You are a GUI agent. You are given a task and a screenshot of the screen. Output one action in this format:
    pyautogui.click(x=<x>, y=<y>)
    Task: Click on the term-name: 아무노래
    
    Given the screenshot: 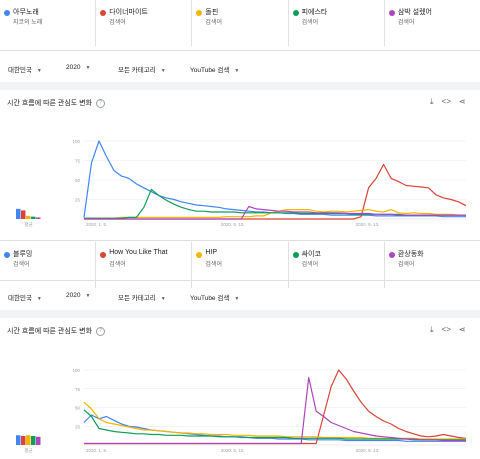 What is the action you would take?
    pyautogui.click(x=26, y=12)
    